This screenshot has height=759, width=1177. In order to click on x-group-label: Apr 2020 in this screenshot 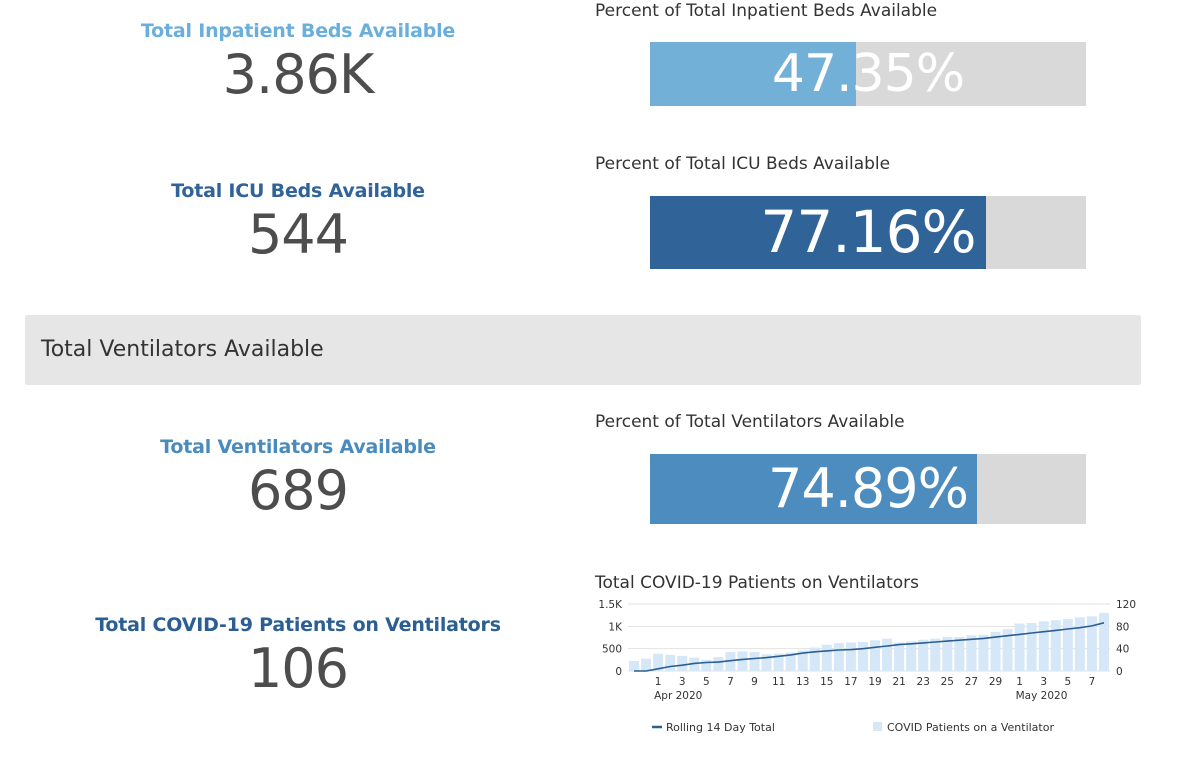, I will do `click(678, 696)`.